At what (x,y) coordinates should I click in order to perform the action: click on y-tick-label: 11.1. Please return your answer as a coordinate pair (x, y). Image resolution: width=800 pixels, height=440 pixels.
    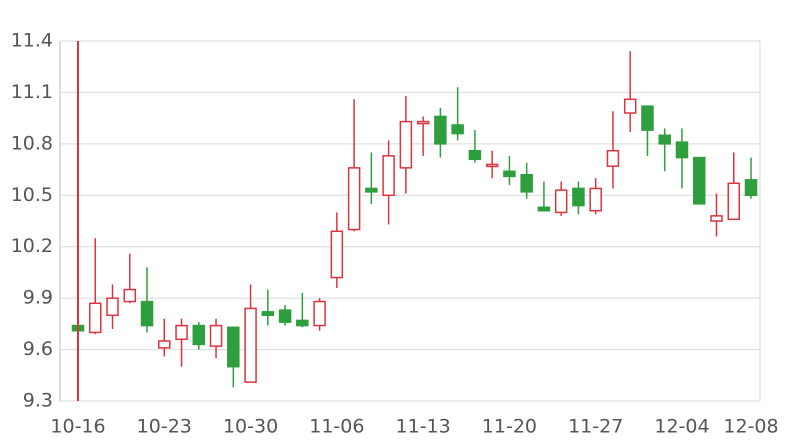
    Looking at the image, I should click on (32, 92).